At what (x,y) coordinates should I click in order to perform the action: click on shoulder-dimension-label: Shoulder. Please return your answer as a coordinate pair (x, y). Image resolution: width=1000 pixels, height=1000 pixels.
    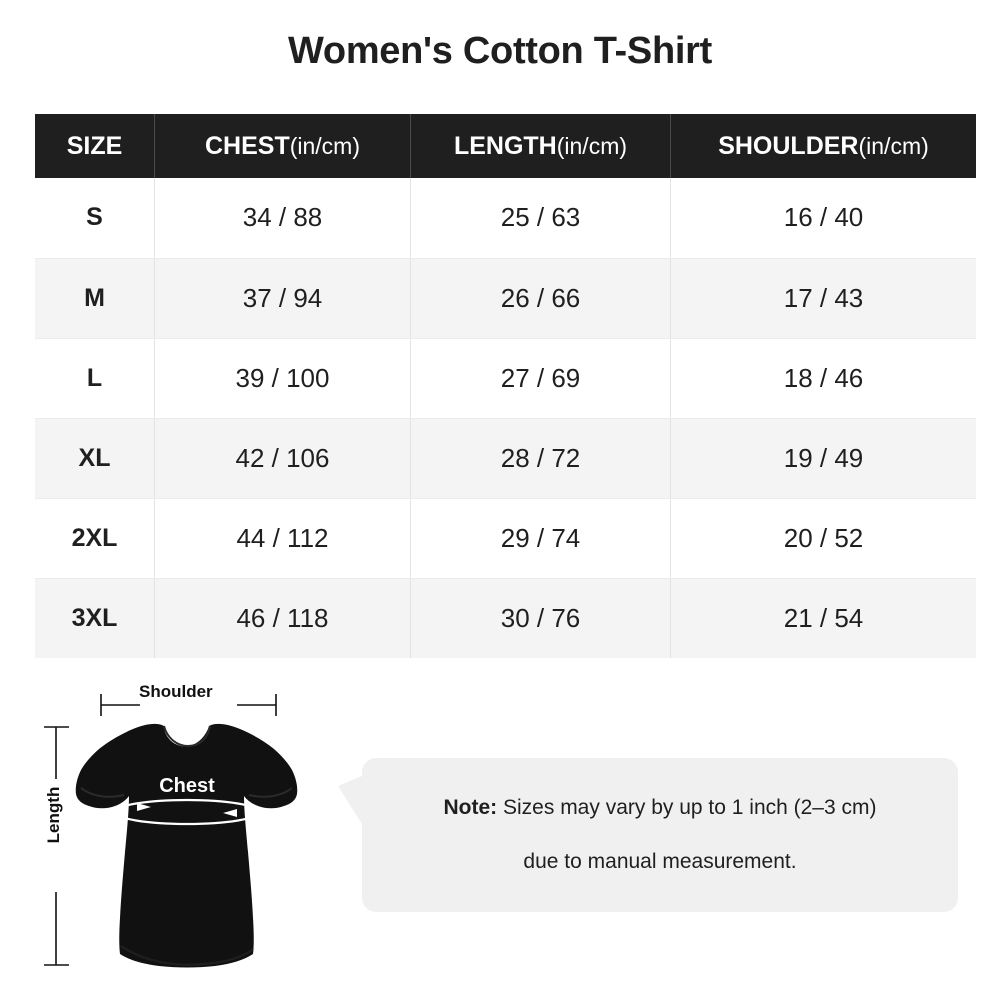
    Looking at the image, I should click on (176, 692).